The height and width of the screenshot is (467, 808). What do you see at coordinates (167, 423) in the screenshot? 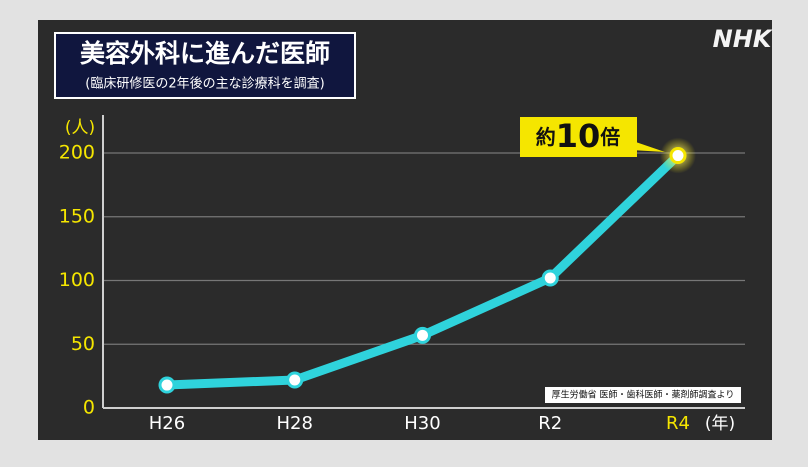
I see `x-tick-label: H26` at bounding box center [167, 423].